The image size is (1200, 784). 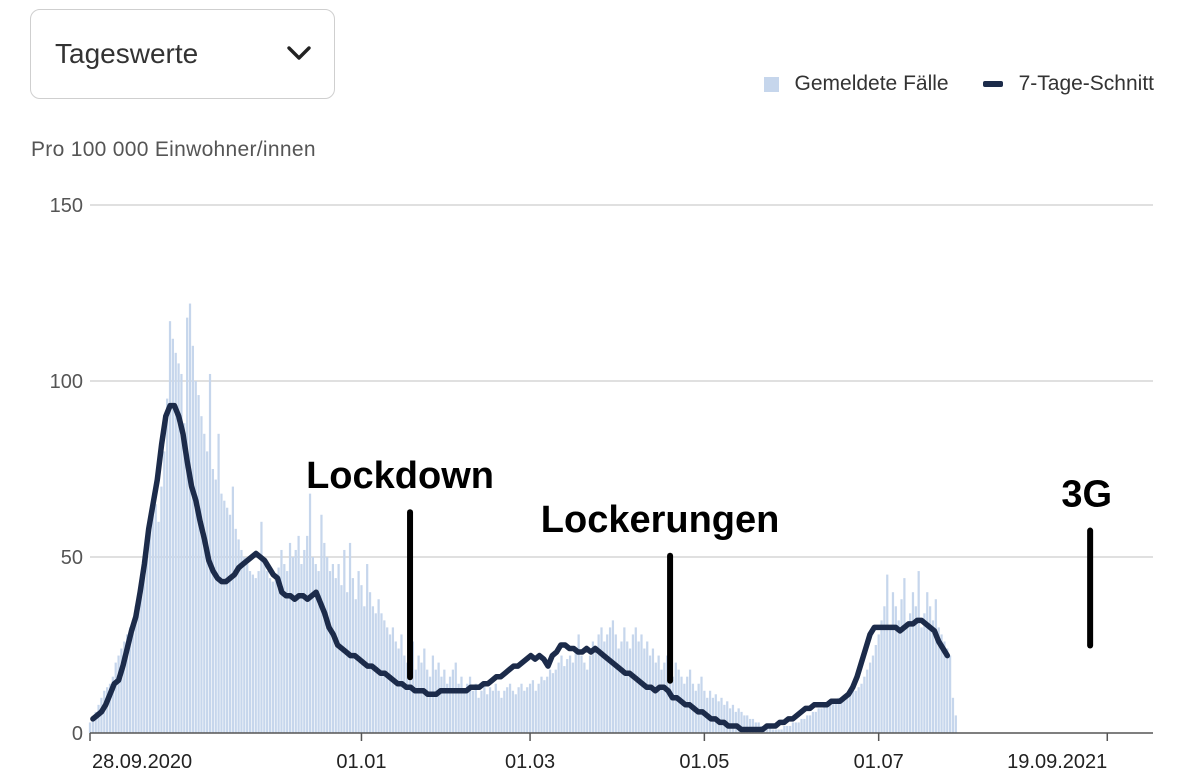 I want to click on y-tick-label: 0, so click(x=77, y=734).